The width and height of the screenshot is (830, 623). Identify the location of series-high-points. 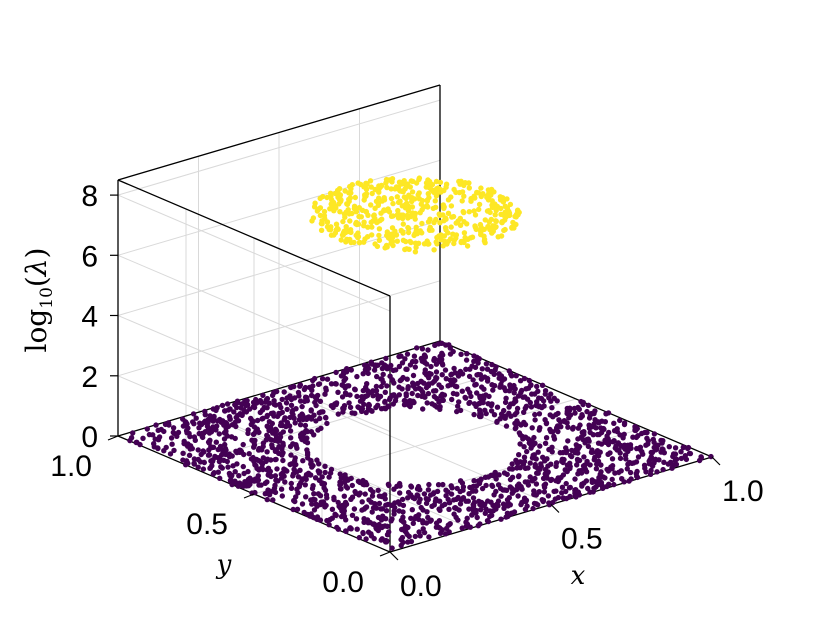
(415, 215).